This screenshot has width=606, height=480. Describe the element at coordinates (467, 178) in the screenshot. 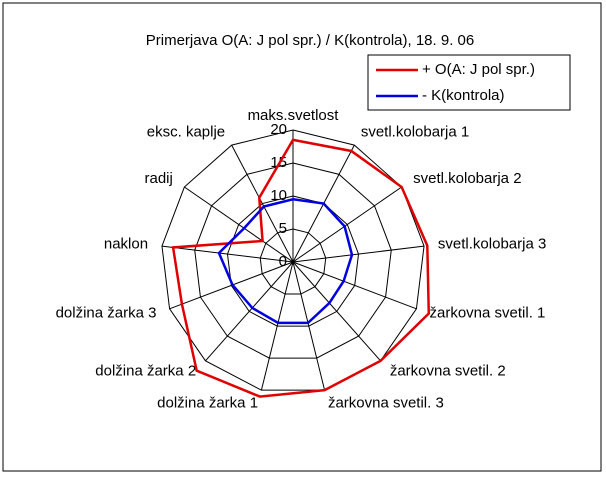

I see `category-label: svetl.kolobarja 2` at that location.